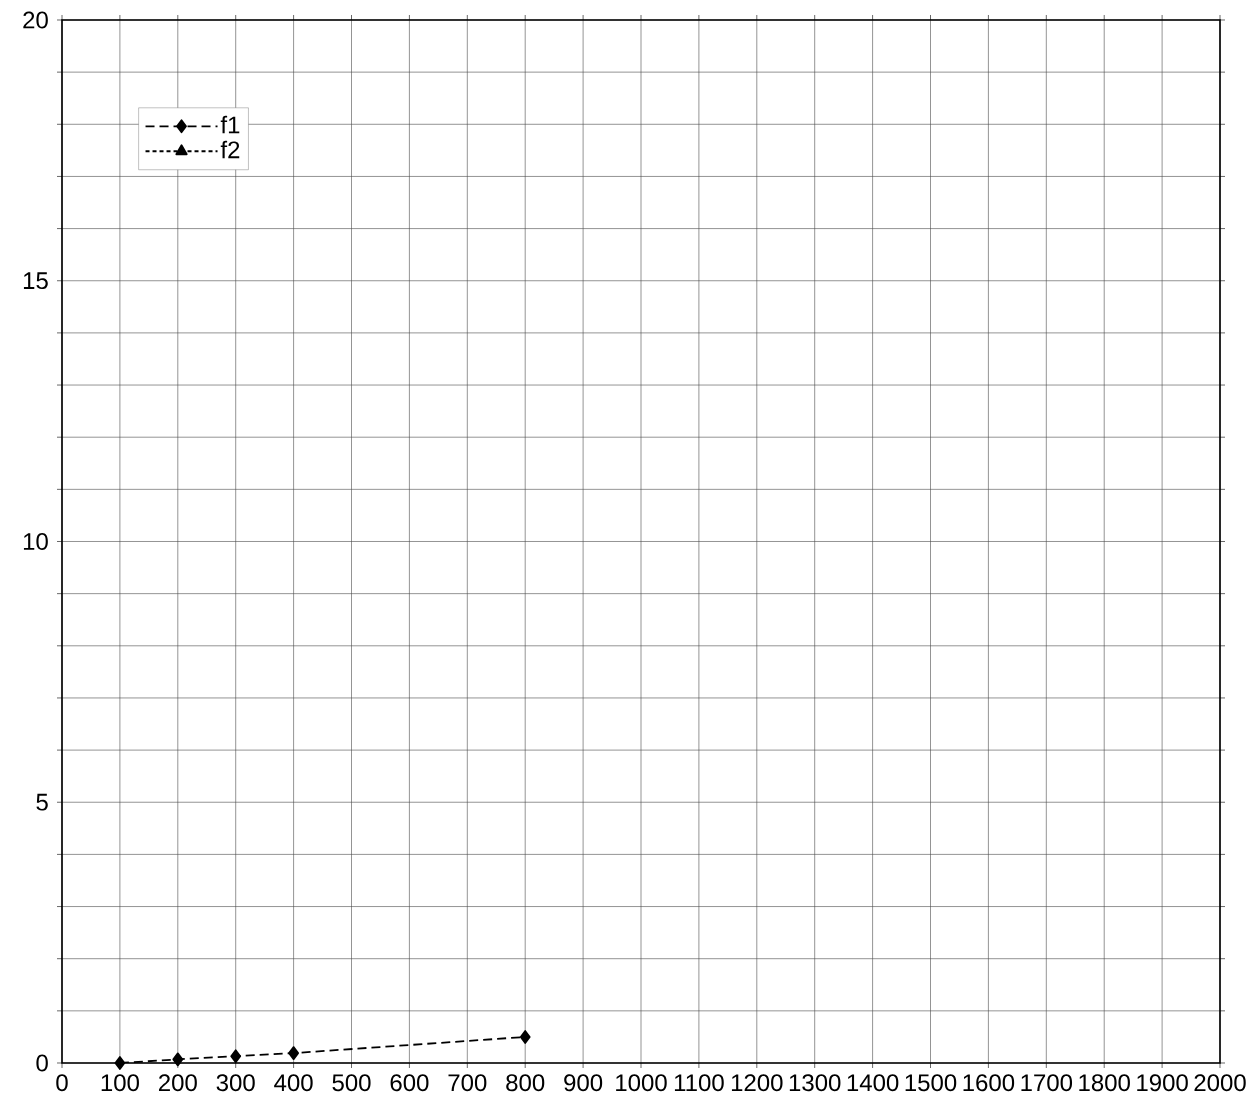 This screenshot has height=1101, width=1257. Describe the element at coordinates (873, 1083) in the screenshot. I see `x-tick-label: 1400` at that location.